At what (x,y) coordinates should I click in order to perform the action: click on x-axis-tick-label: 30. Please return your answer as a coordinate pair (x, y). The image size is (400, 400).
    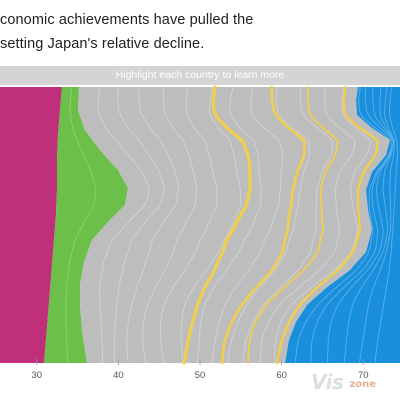
    Looking at the image, I should click on (36, 375).